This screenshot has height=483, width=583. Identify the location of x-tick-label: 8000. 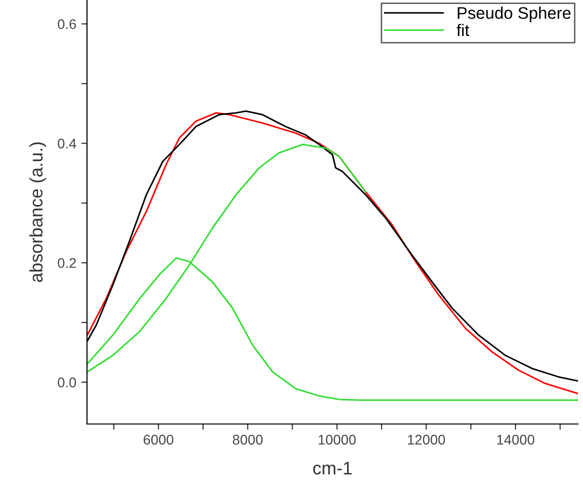
(247, 439).